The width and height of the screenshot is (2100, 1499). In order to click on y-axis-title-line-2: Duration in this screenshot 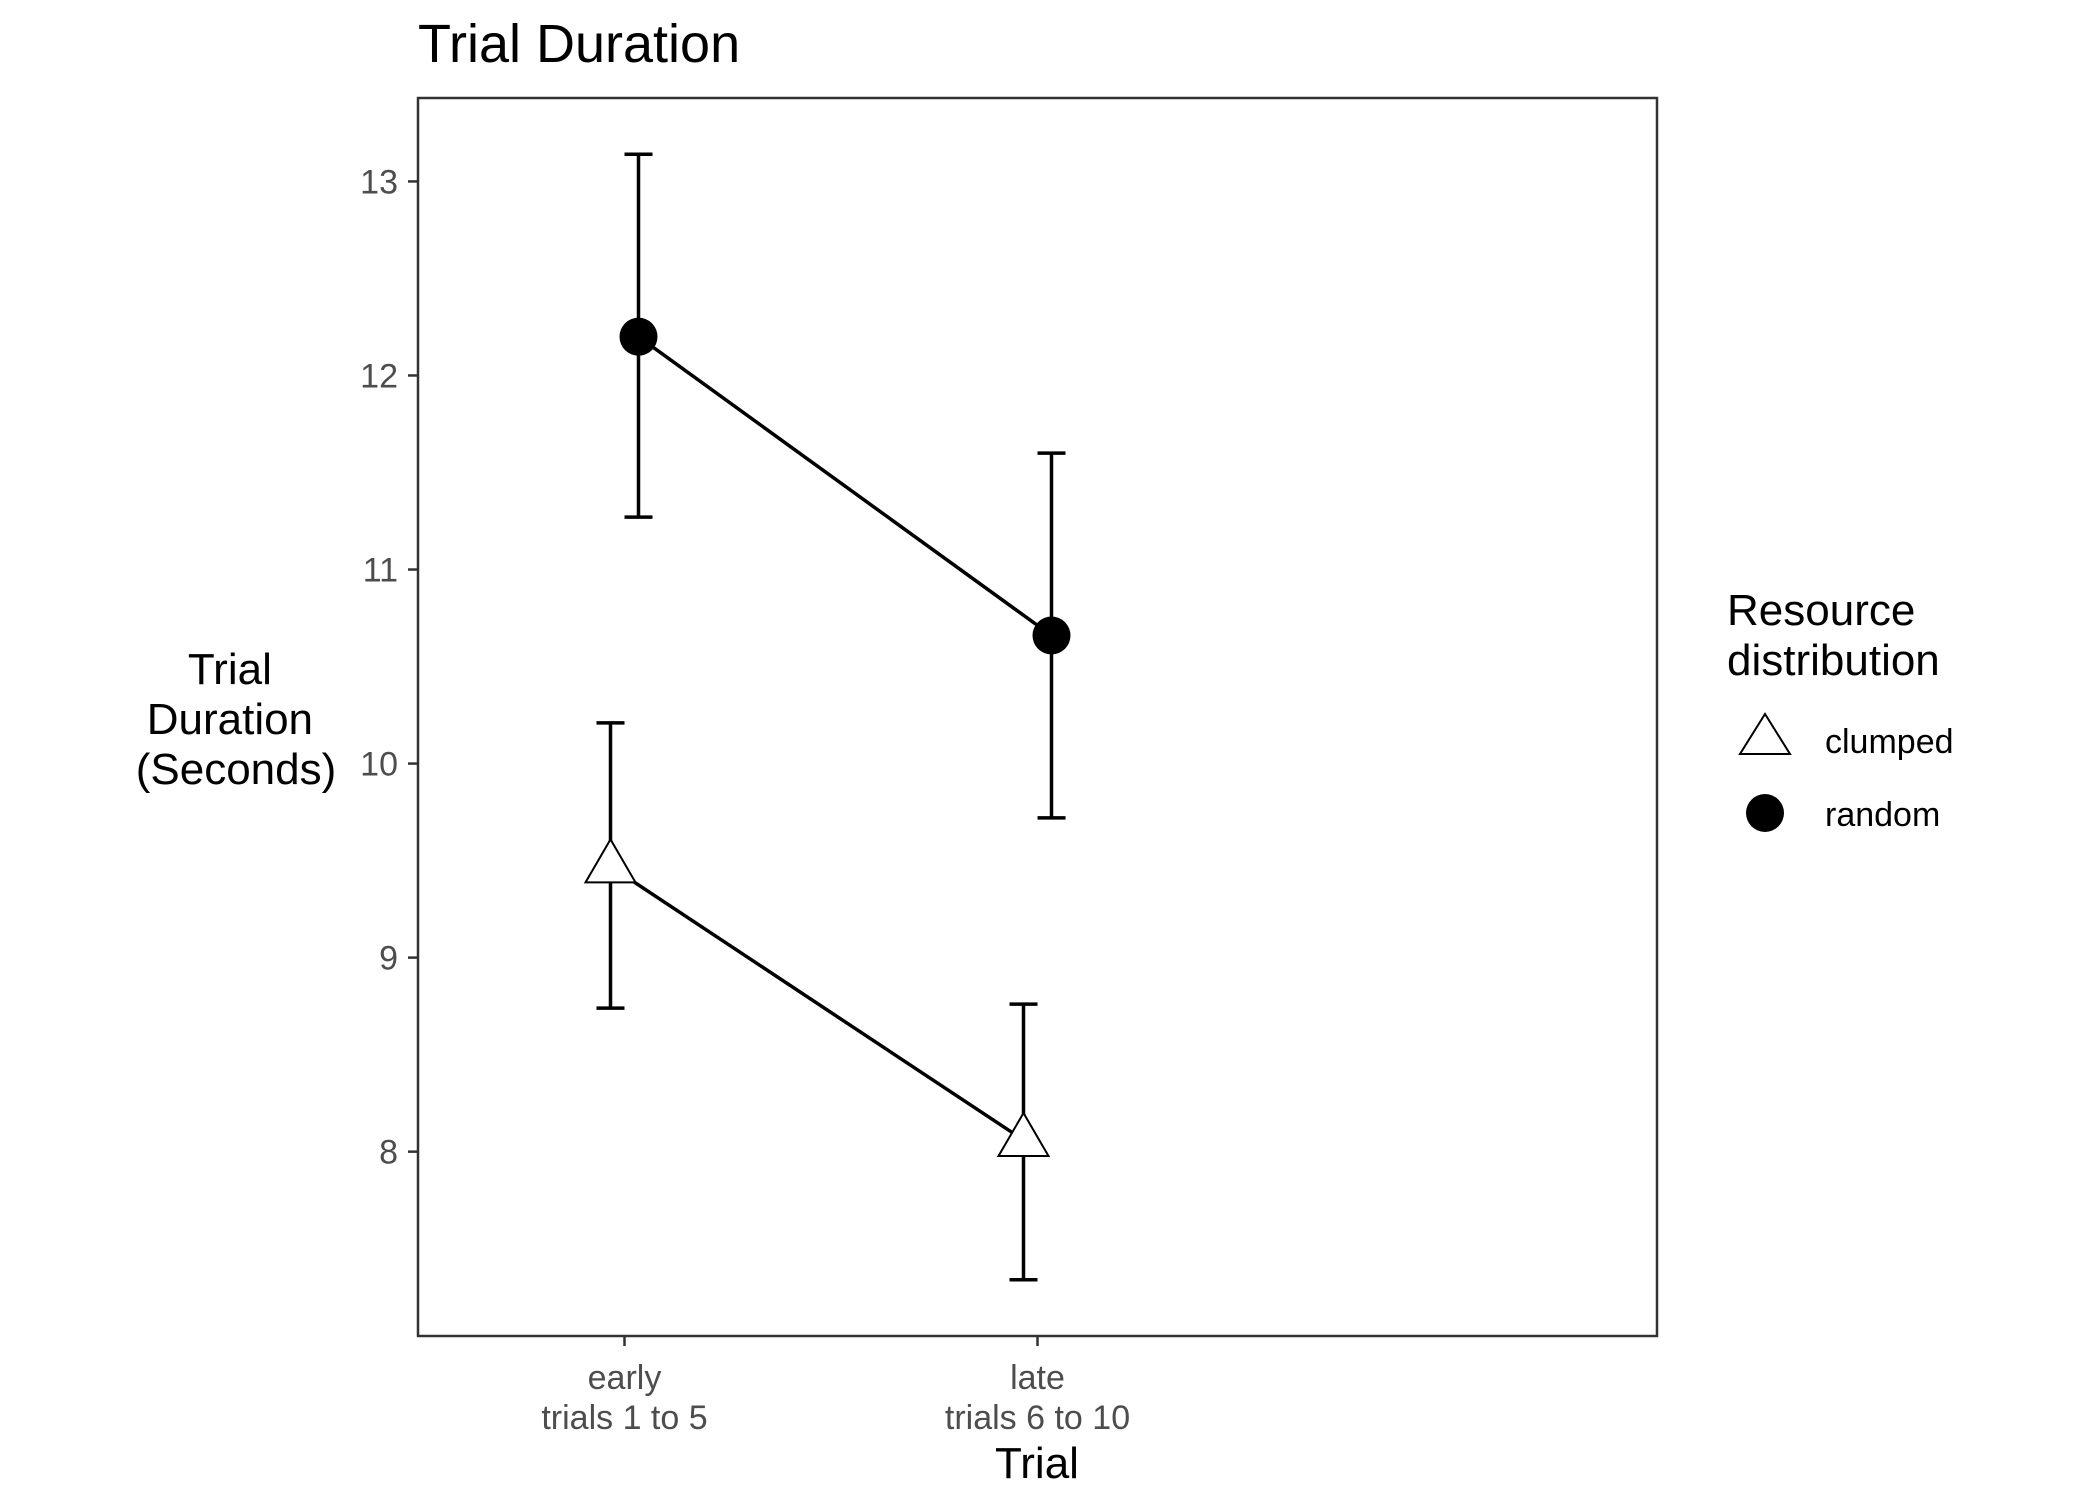, I will do `click(230, 719)`.